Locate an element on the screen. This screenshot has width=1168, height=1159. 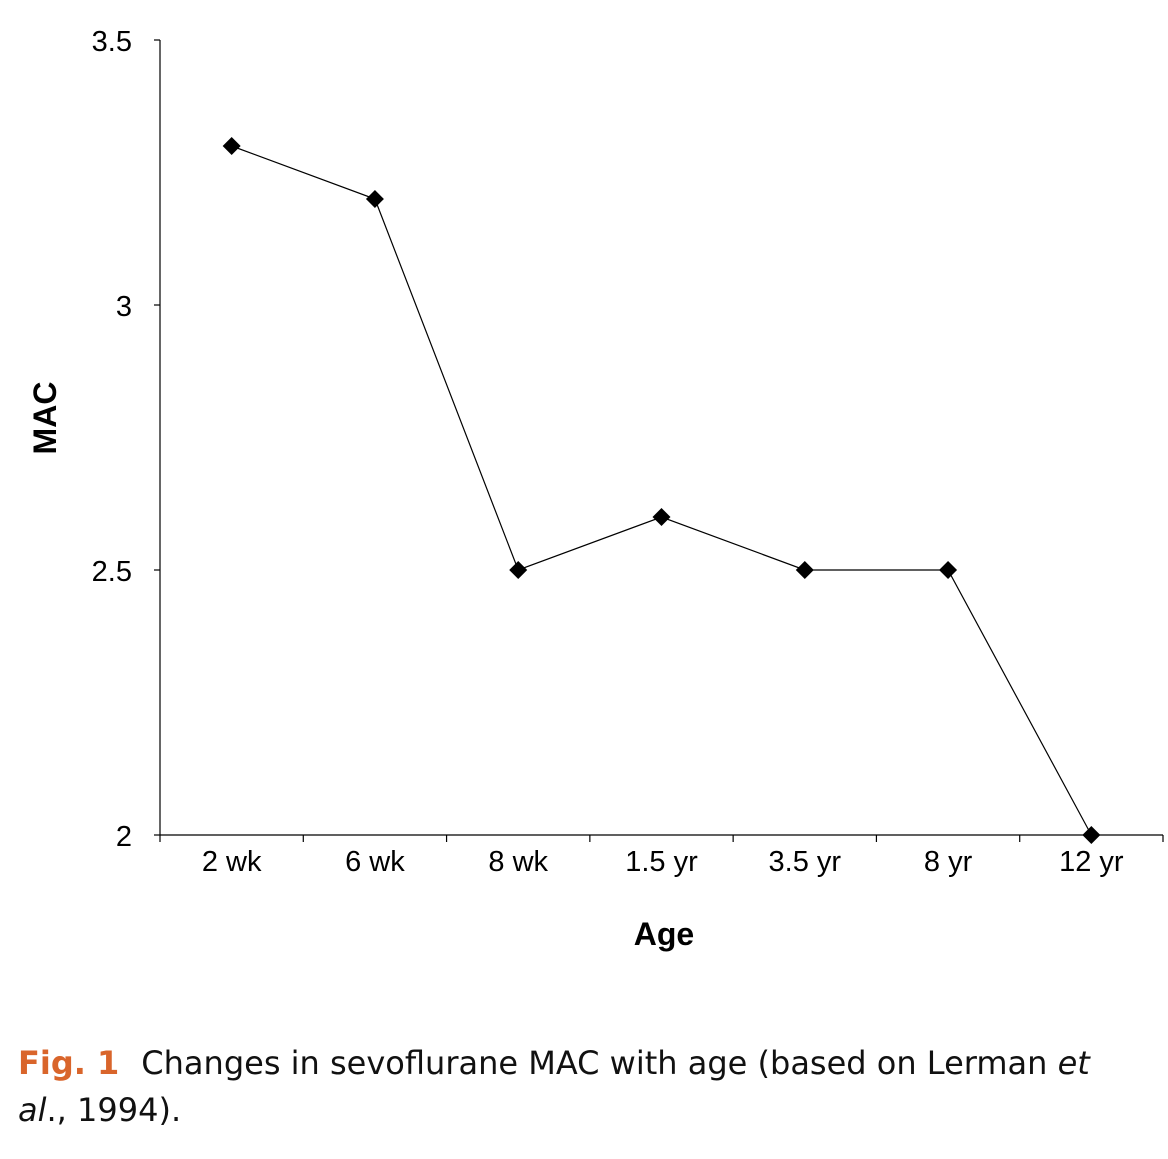
x-tick-label: 2 wk is located at coordinates (232, 862).